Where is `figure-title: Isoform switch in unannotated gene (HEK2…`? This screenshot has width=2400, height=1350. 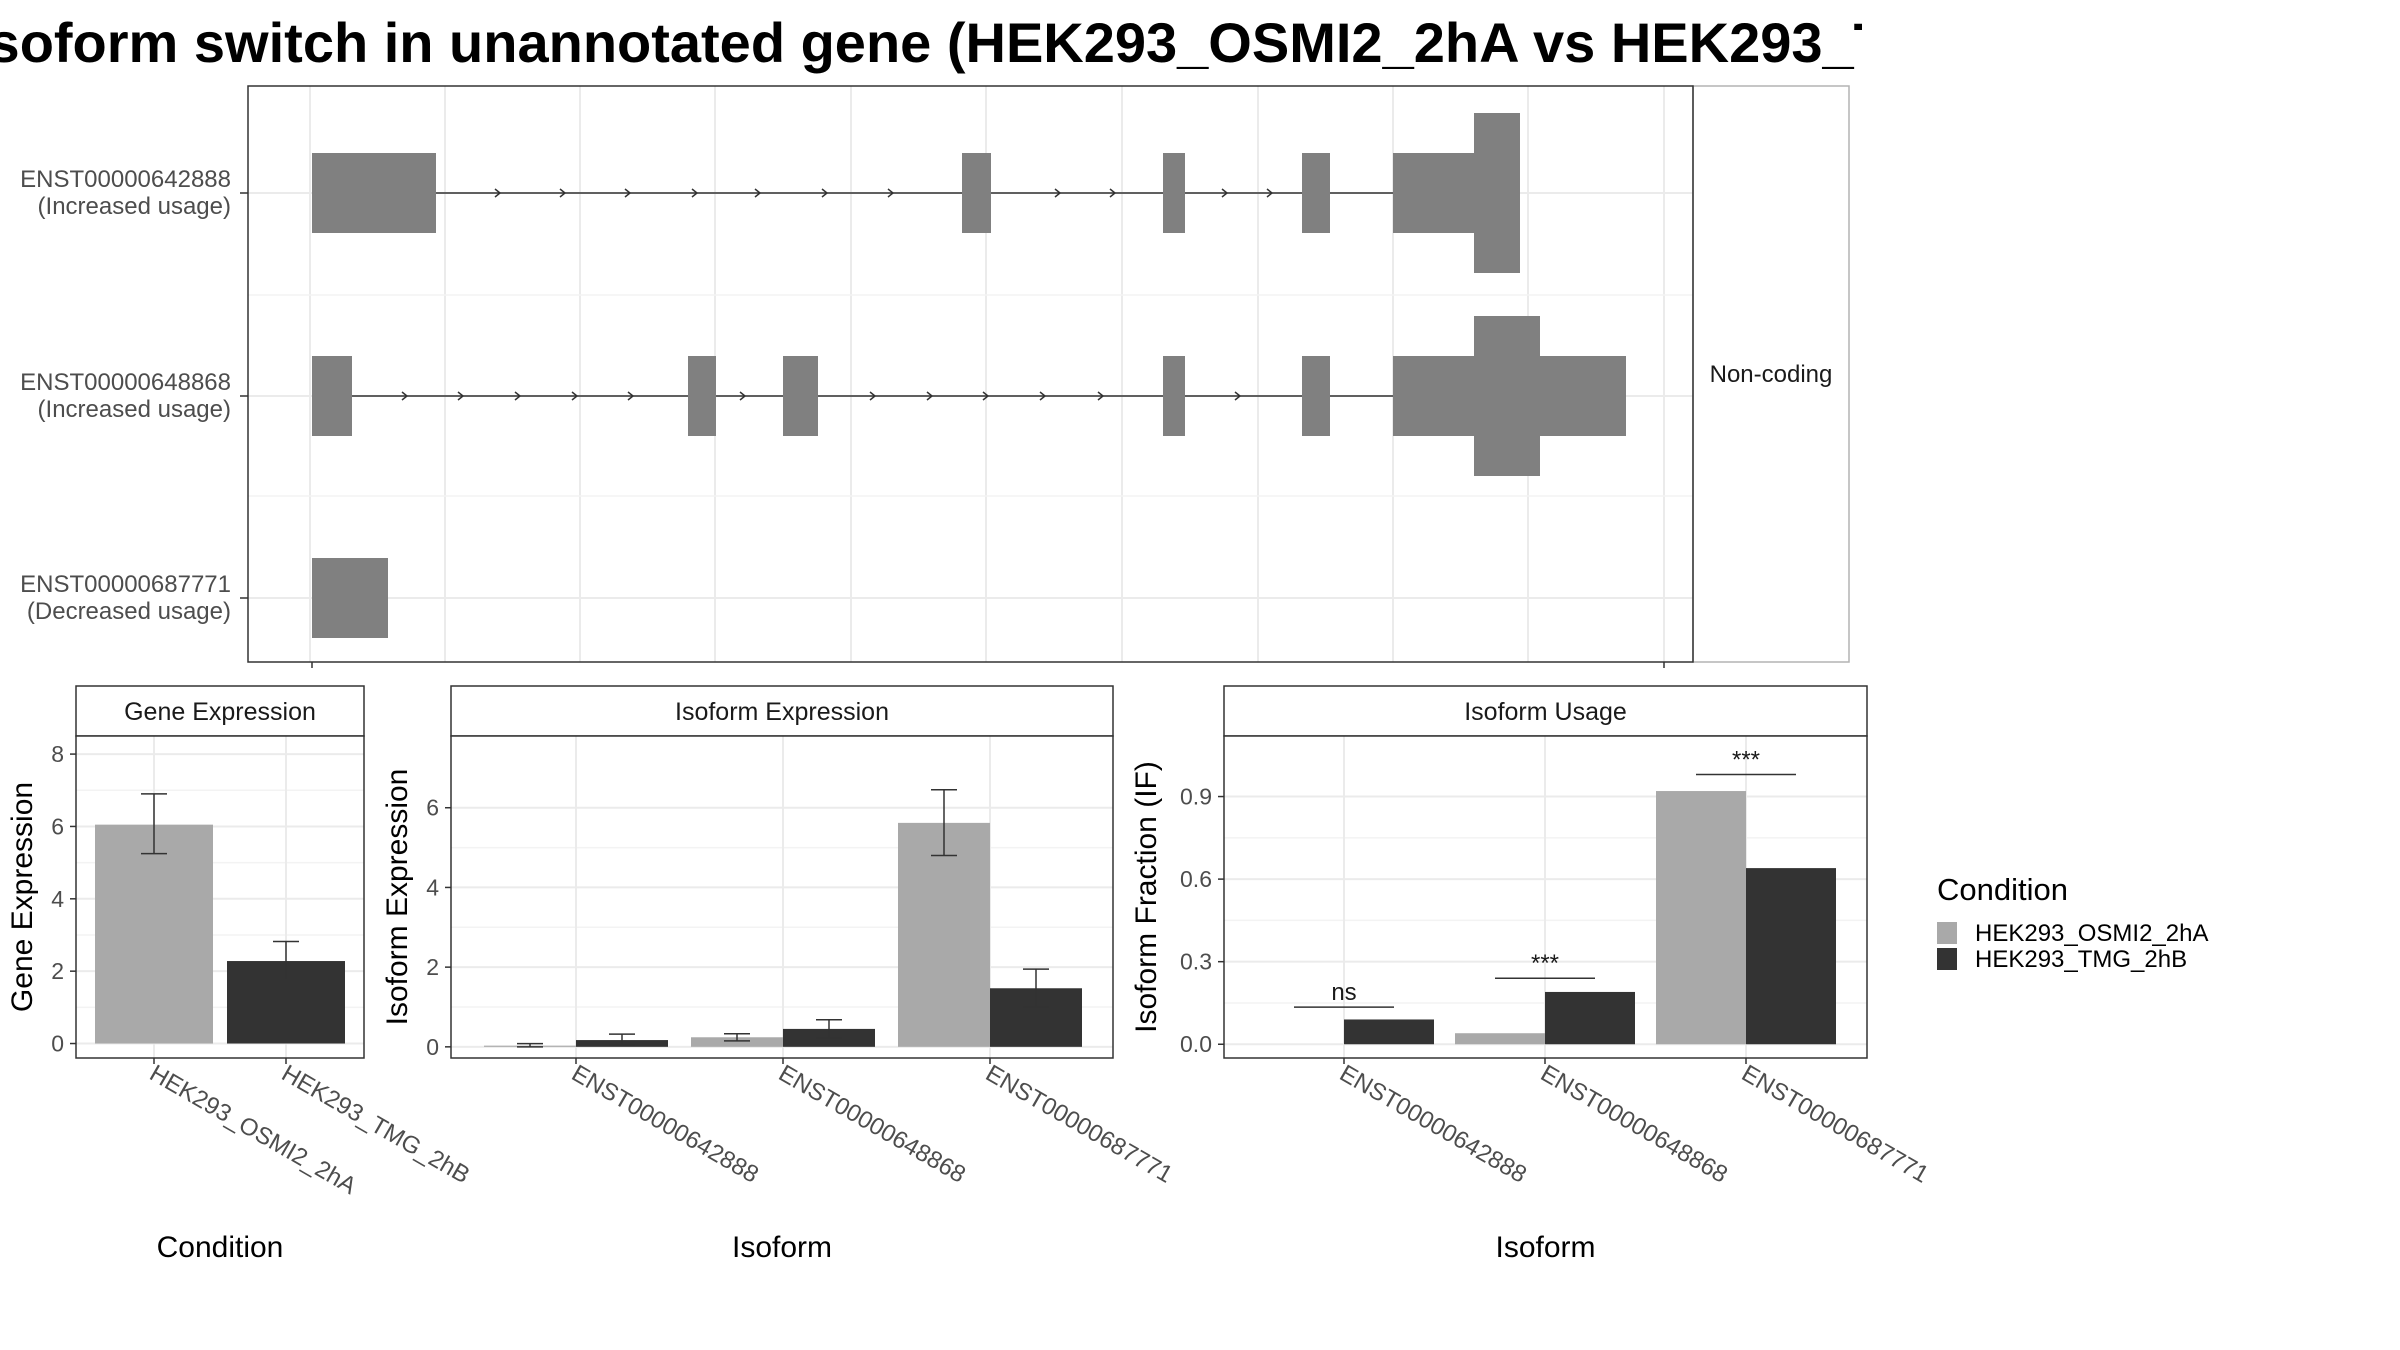 figure-title: Isoform switch in unannotated gene (HEK2… is located at coordinates (931, 43).